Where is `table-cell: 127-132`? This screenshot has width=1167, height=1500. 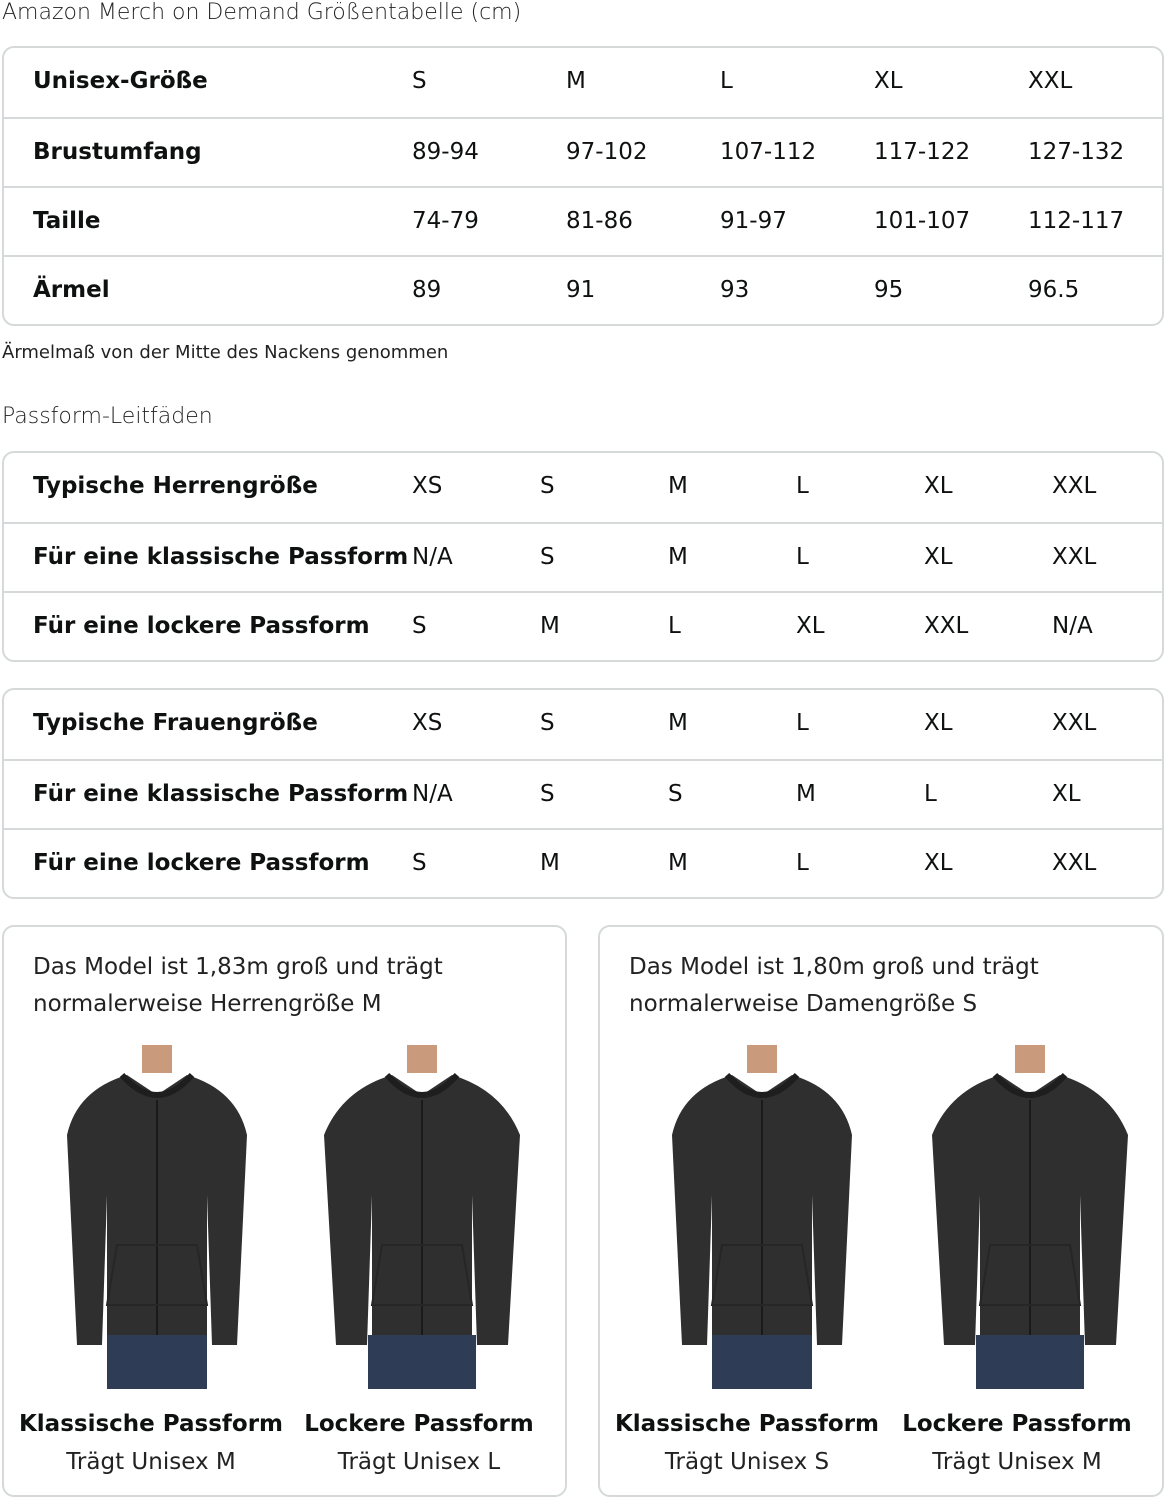 table-cell: 127-132 is located at coordinates (1076, 152).